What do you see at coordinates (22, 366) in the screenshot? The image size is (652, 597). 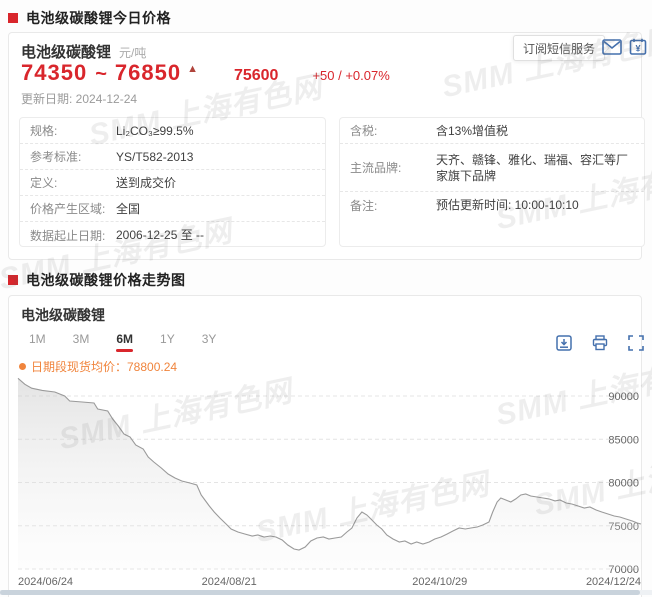 I see `legend-marker-icon` at bounding box center [22, 366].